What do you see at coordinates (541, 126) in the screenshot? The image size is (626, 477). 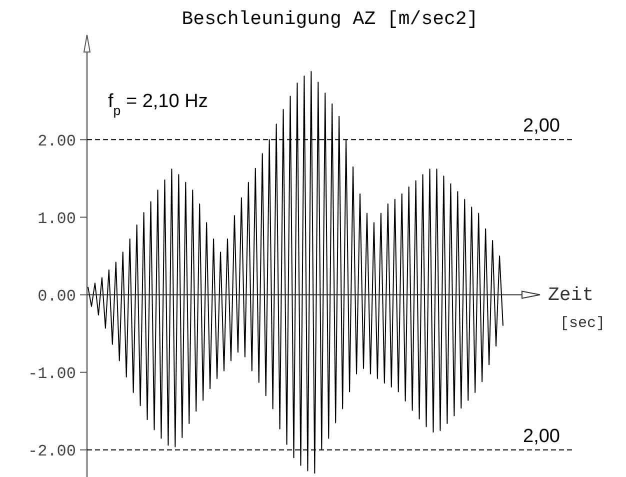 I see `ref-line-label: 2,00` at bounding box center [541, 126].